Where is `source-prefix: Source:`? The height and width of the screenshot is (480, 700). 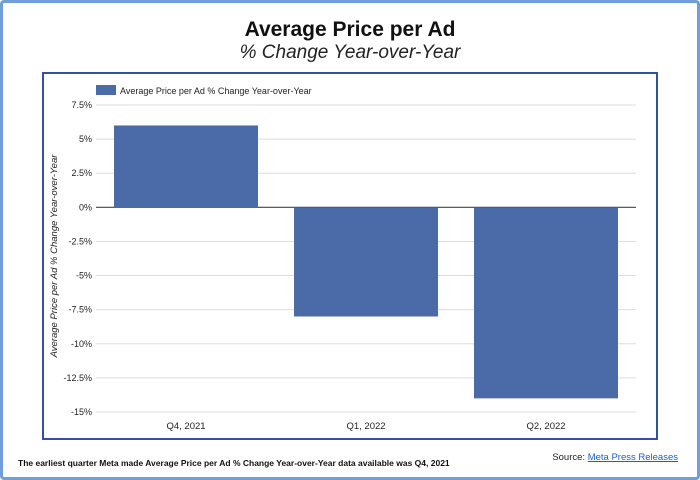
source-prefix: Source: is located at coordinates (569, 457).